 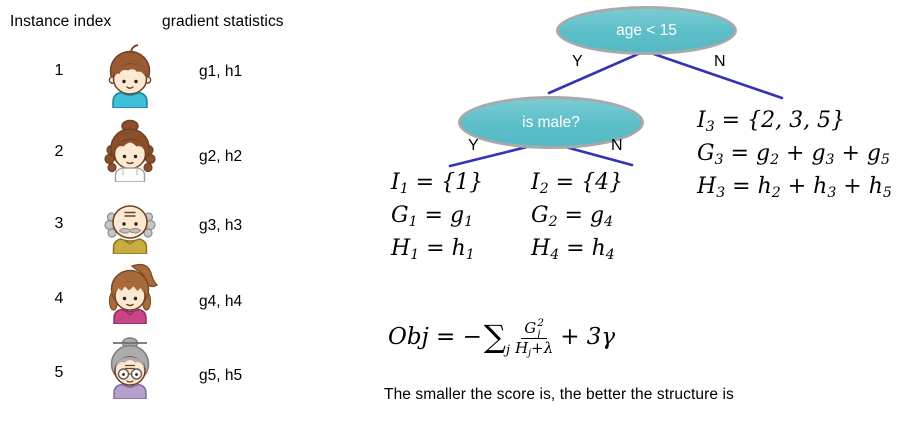 I want to click on formula-prefix: Obj = −, so click(x=435, y=337).